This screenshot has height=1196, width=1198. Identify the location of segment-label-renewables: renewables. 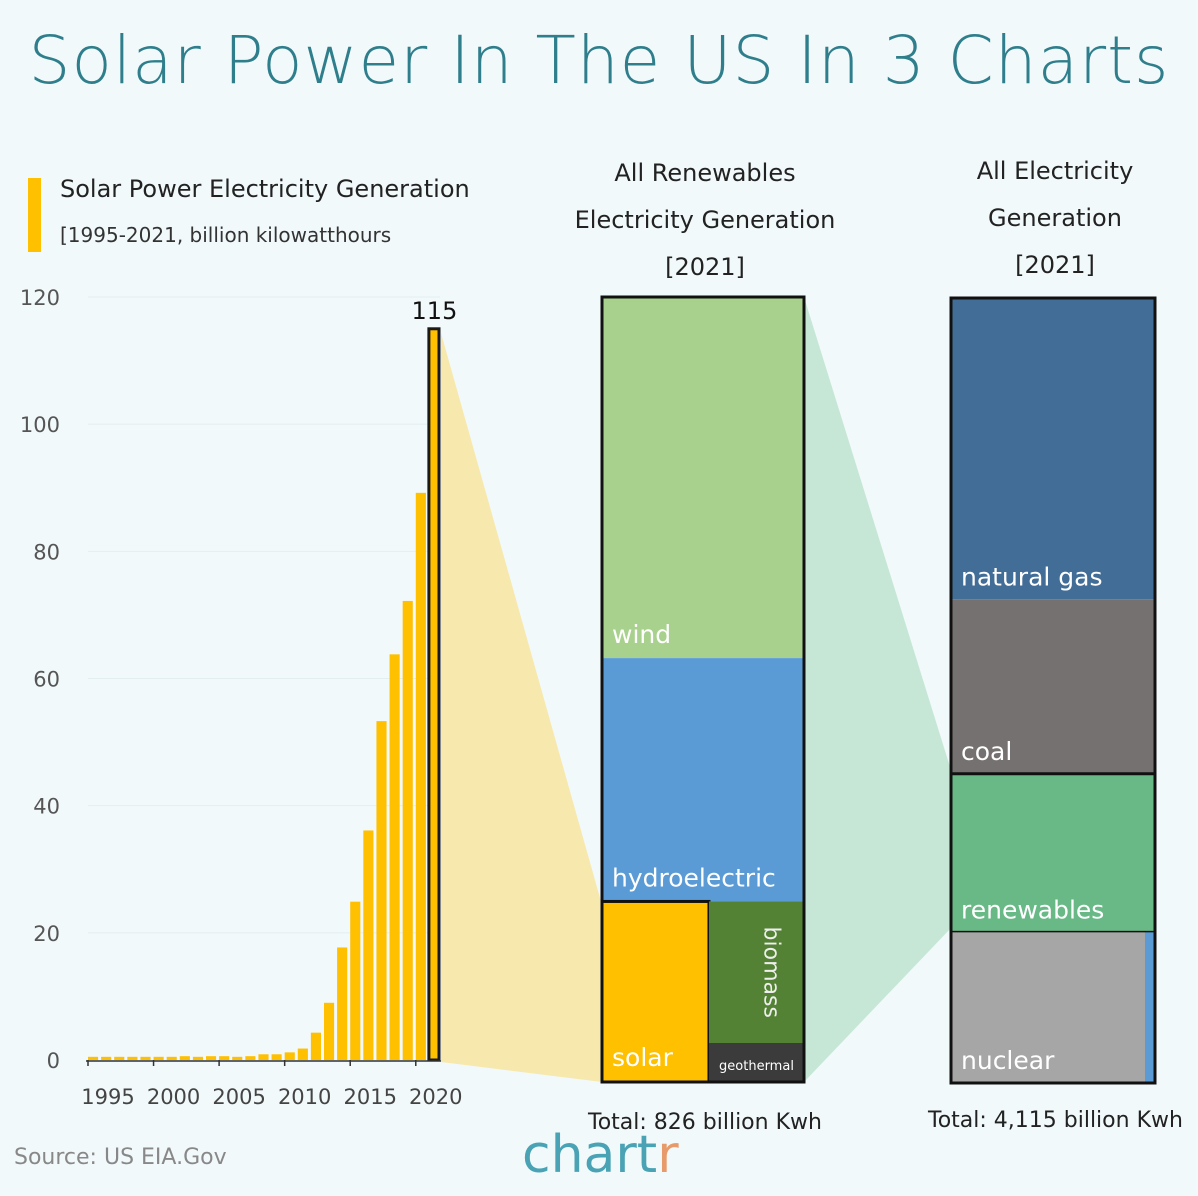
(1032, 909).